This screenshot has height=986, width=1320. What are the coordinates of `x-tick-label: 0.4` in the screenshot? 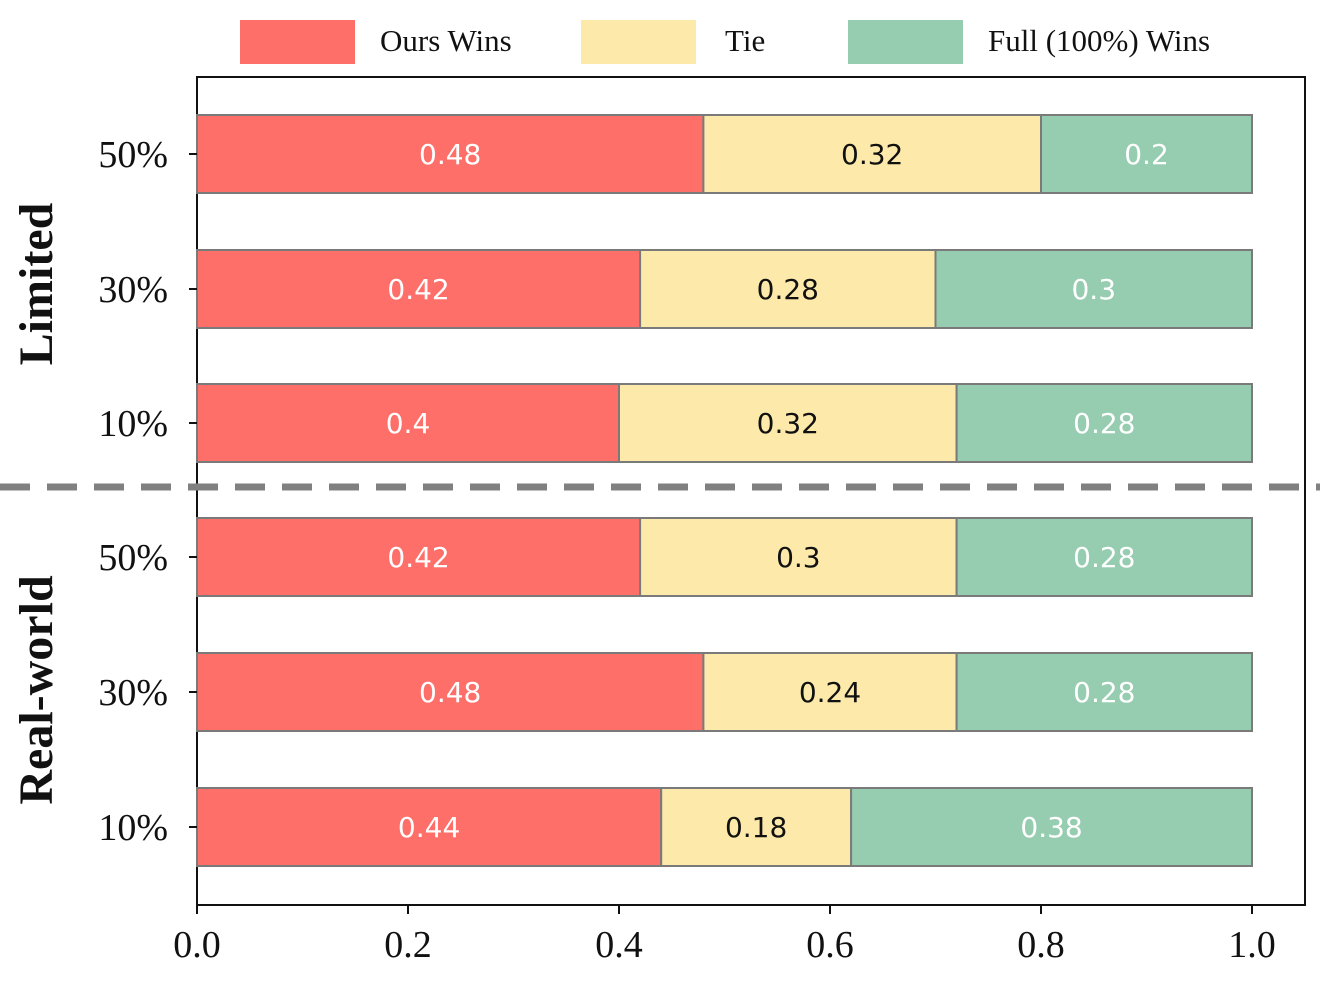 It's located at (619, 945).